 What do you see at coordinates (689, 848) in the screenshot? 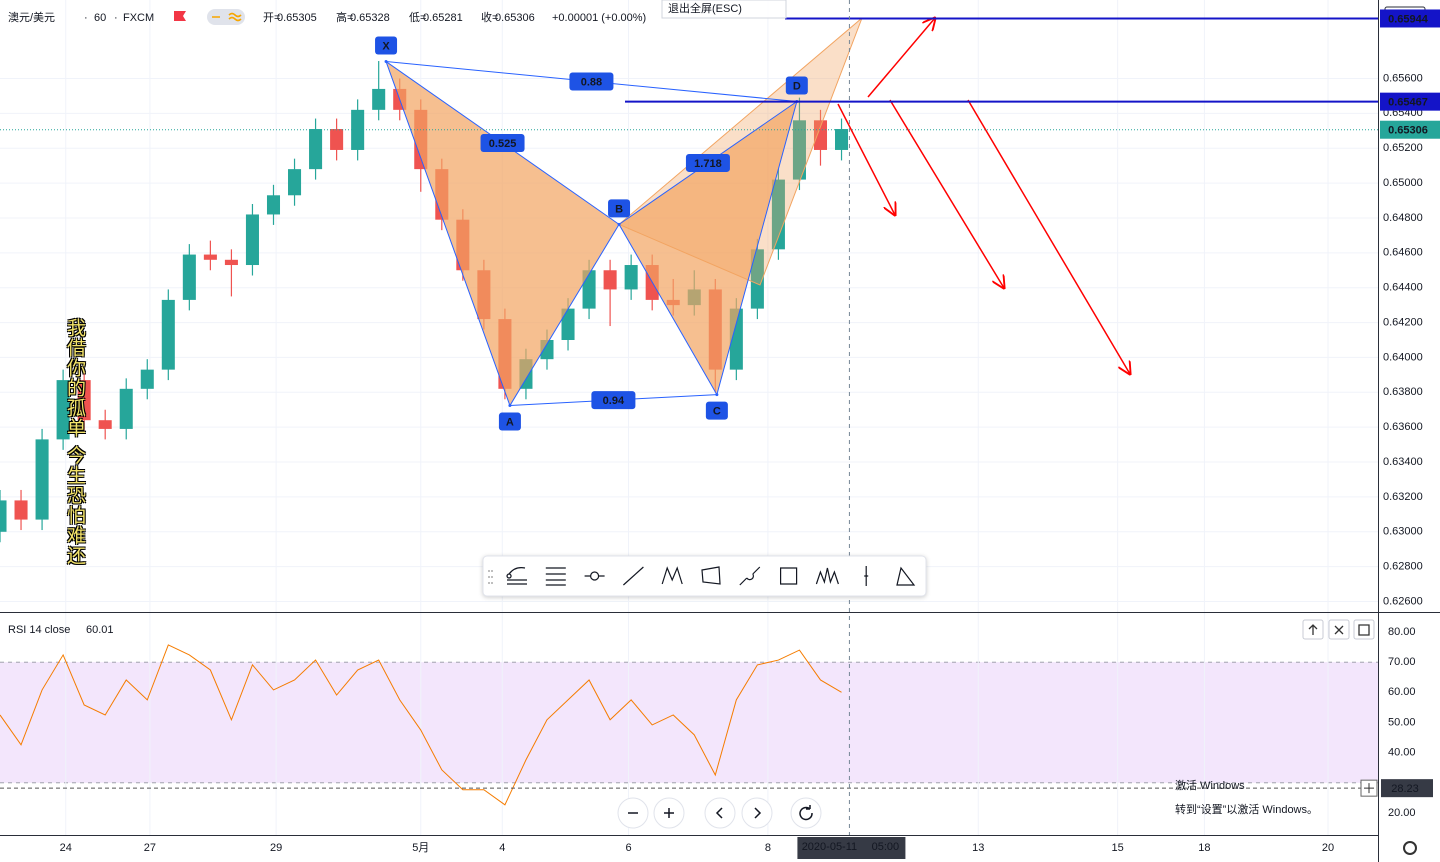
I see `bottom-axis-bg` at bounding box center [689, 848].